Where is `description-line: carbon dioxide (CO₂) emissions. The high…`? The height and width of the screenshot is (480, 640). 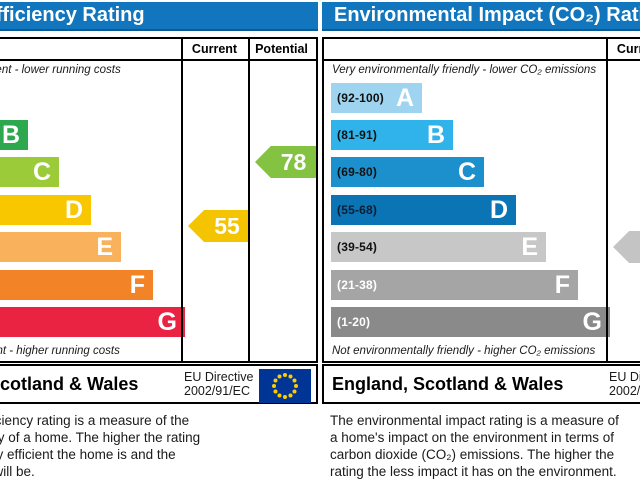
description-line: carbon dioxide (CO₂) emissions. The high… is located at coordinates (472, 454).